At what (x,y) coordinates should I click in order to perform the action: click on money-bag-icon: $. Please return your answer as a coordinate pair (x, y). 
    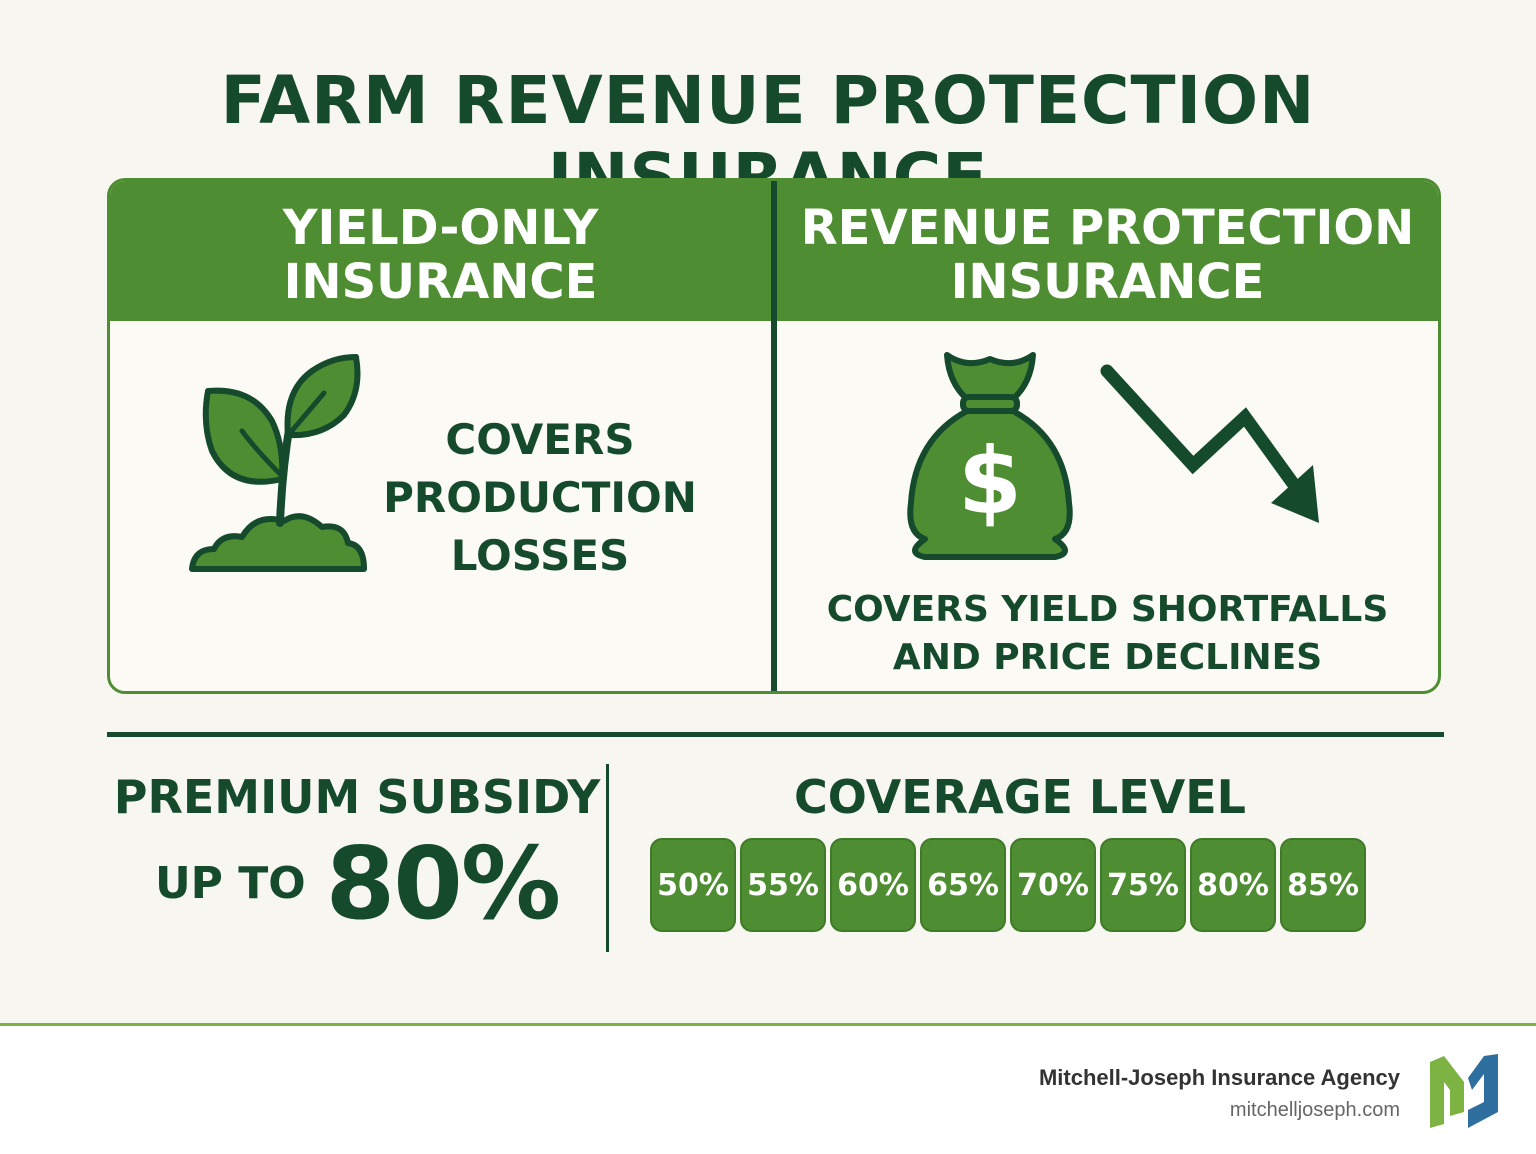
    Looking at the image, I should click on (990, 456).